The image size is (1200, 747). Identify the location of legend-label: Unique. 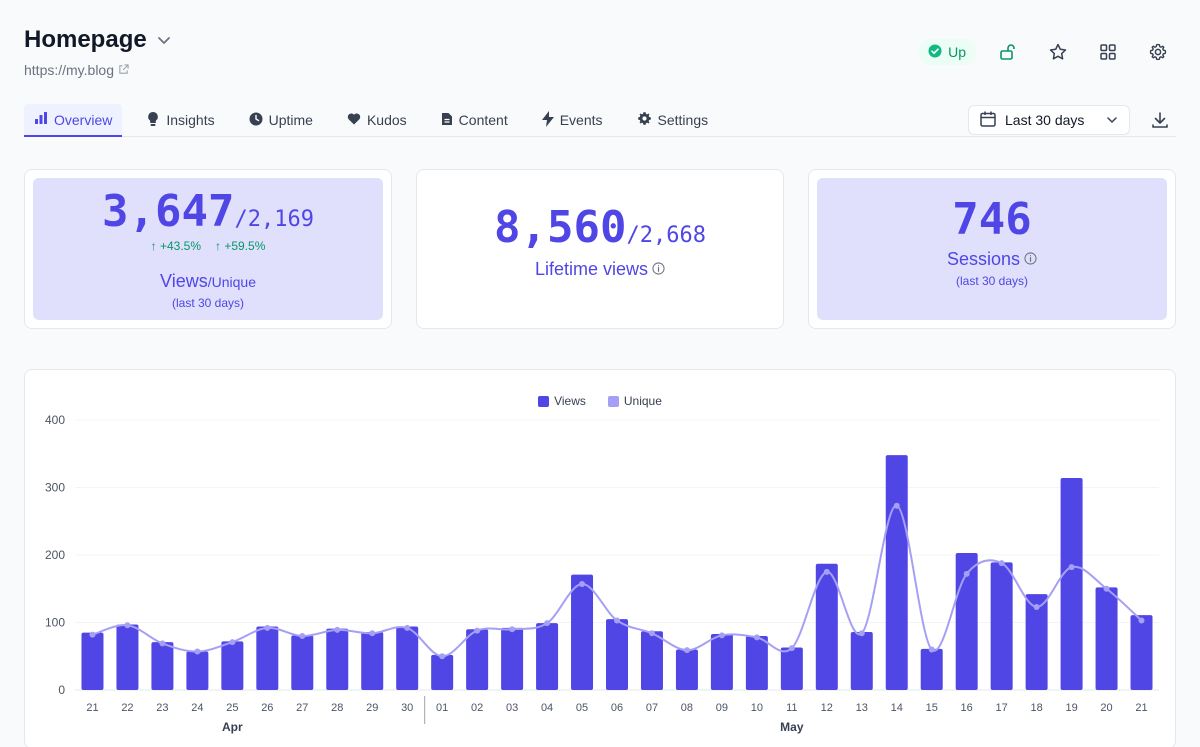
(642, 401).